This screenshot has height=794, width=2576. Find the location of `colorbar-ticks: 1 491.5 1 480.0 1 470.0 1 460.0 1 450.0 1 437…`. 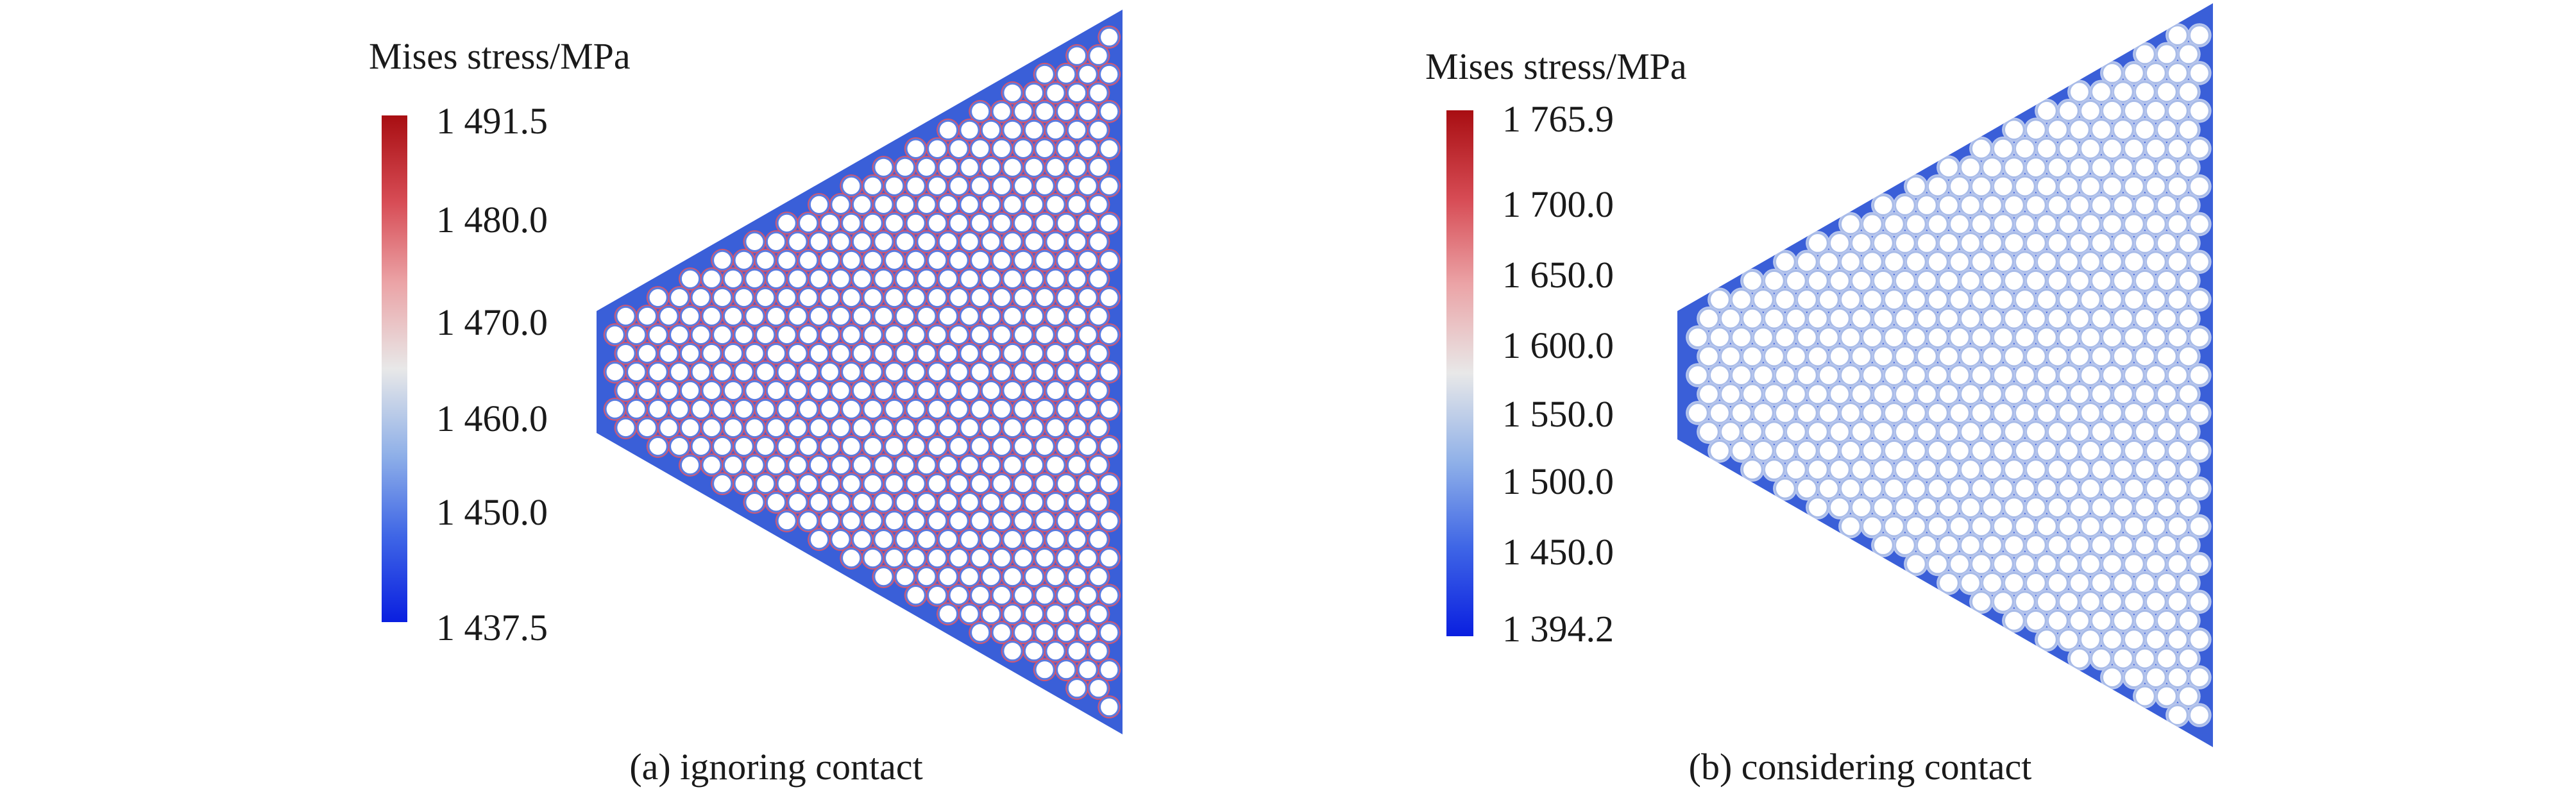

colorbar-ticks: 1 491.5 1 480.0 1 470.0 1 460.0 1 450.0 1 437… is located at coordinates (492, 374).